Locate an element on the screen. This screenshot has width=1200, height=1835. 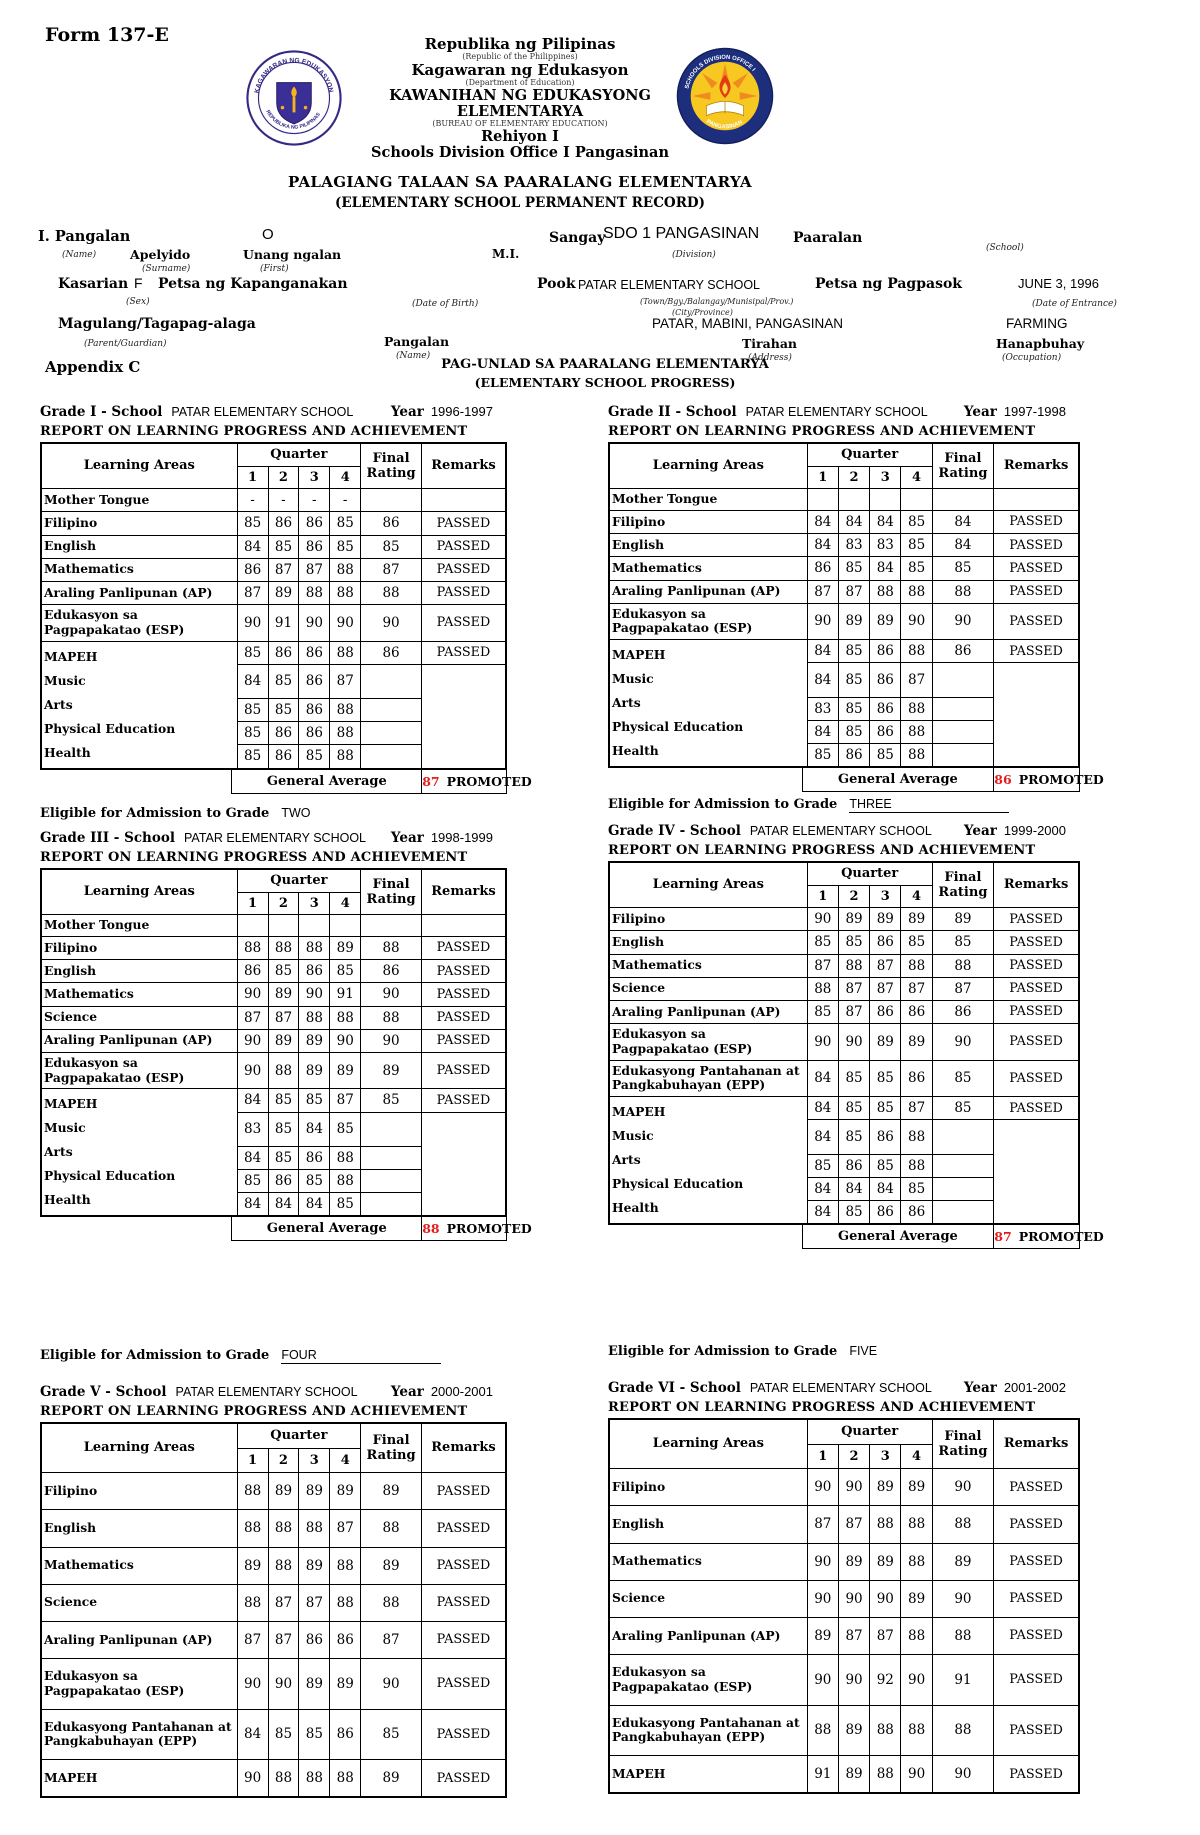
learning-area-cell: English is located at coordinates (708, 545).